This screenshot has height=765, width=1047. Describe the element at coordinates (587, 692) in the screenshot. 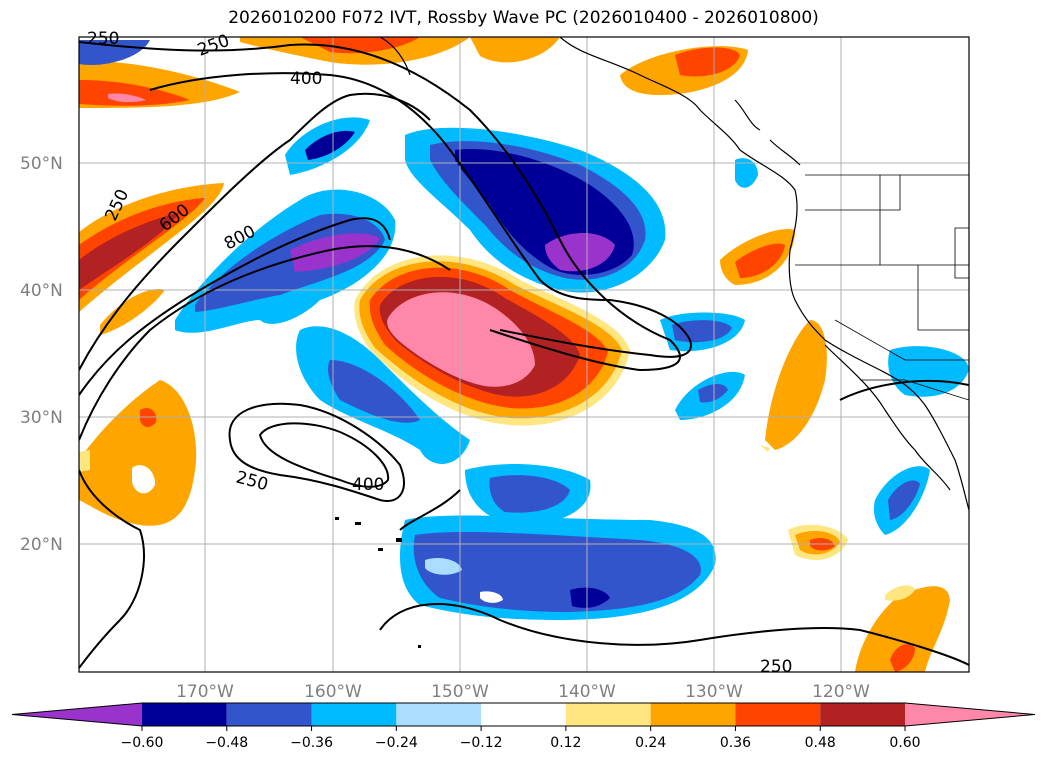

I see `lon-label-140w: 140°W` at that location.